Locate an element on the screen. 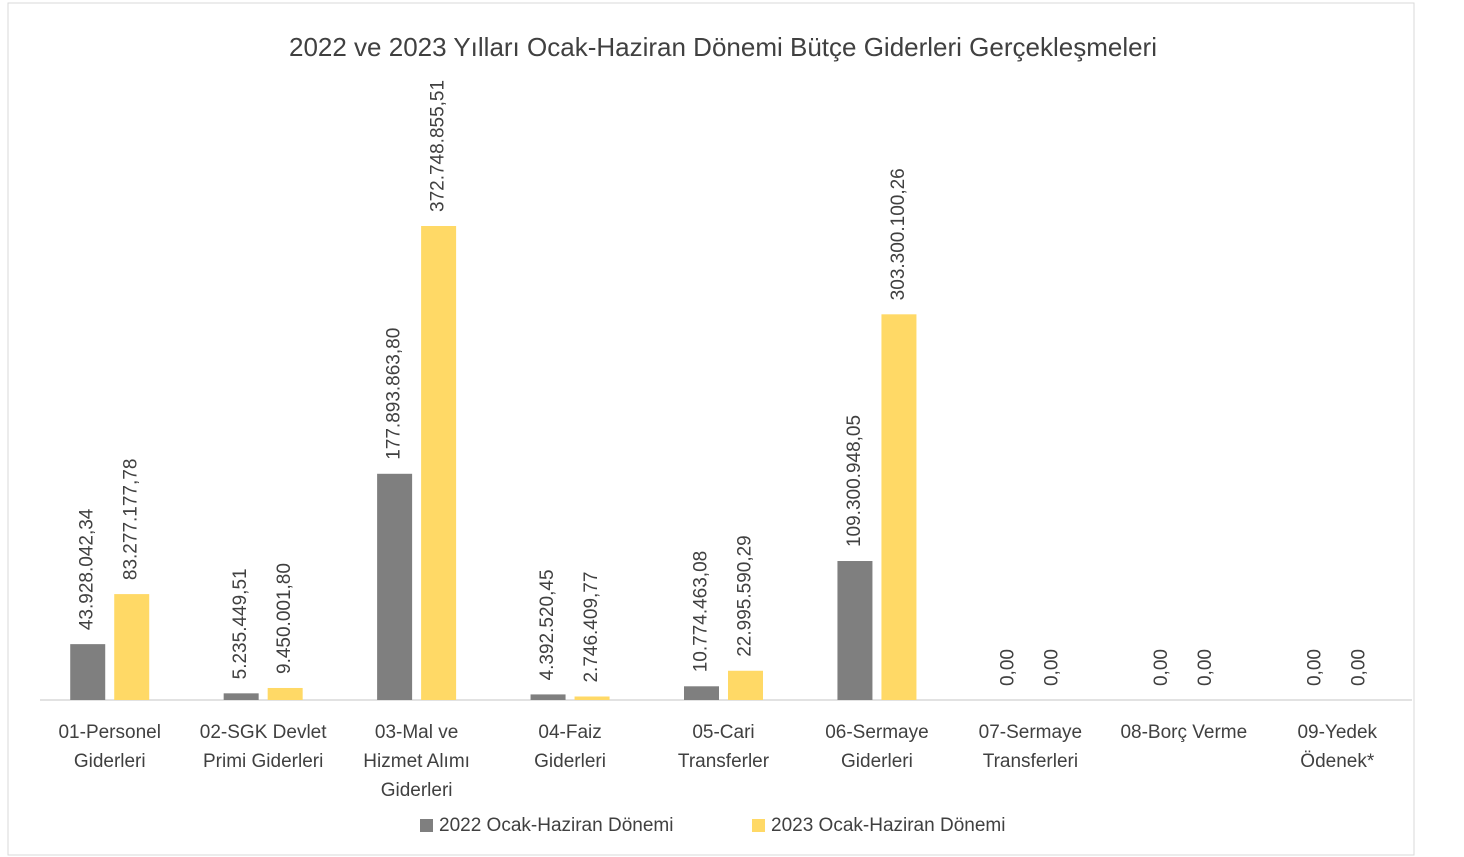 Image resolution: width=1464 pixels, height=857 pixels. x-tick-label-line: Hizmet Alımı is located at coordinates (416, 761).